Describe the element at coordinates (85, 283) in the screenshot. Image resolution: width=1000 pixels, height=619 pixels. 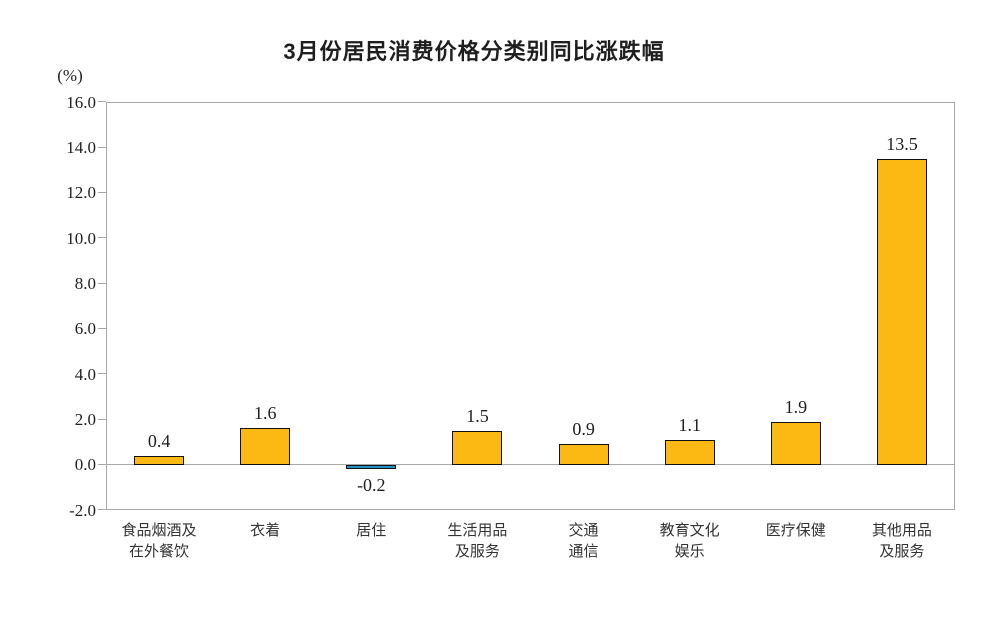
I see `y-axis-tick-label: 8.0` at that location.